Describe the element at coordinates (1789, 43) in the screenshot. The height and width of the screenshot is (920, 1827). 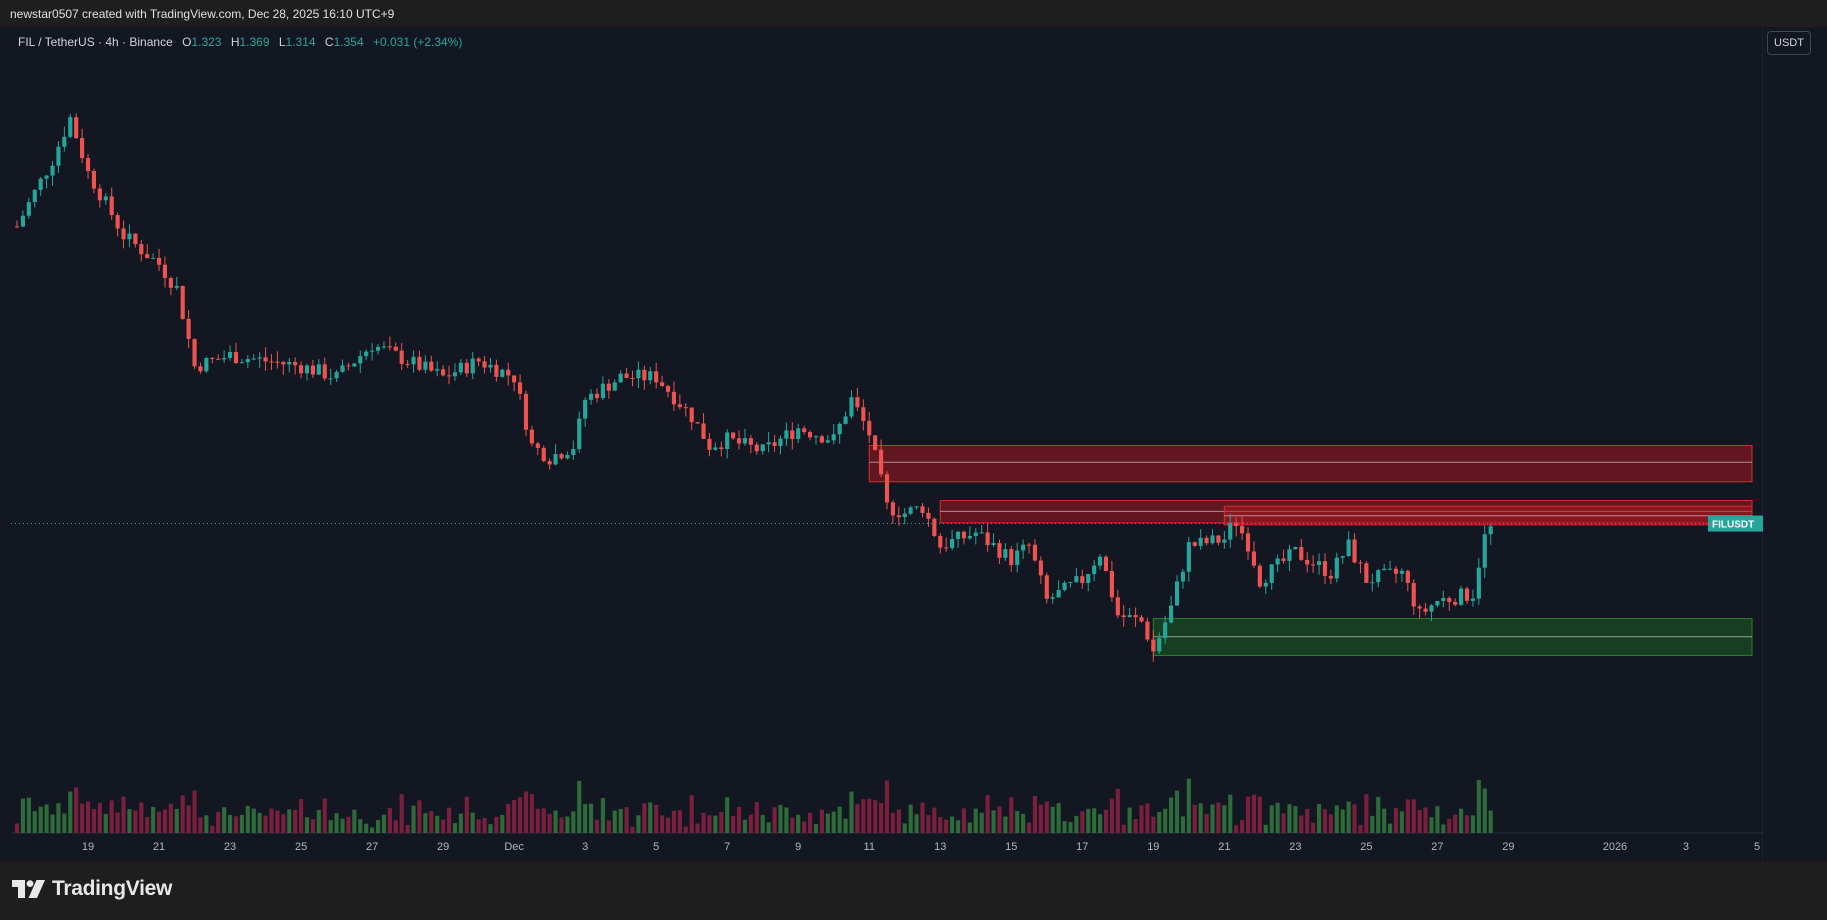
I see `currency-unit-button: USDT` at that location.